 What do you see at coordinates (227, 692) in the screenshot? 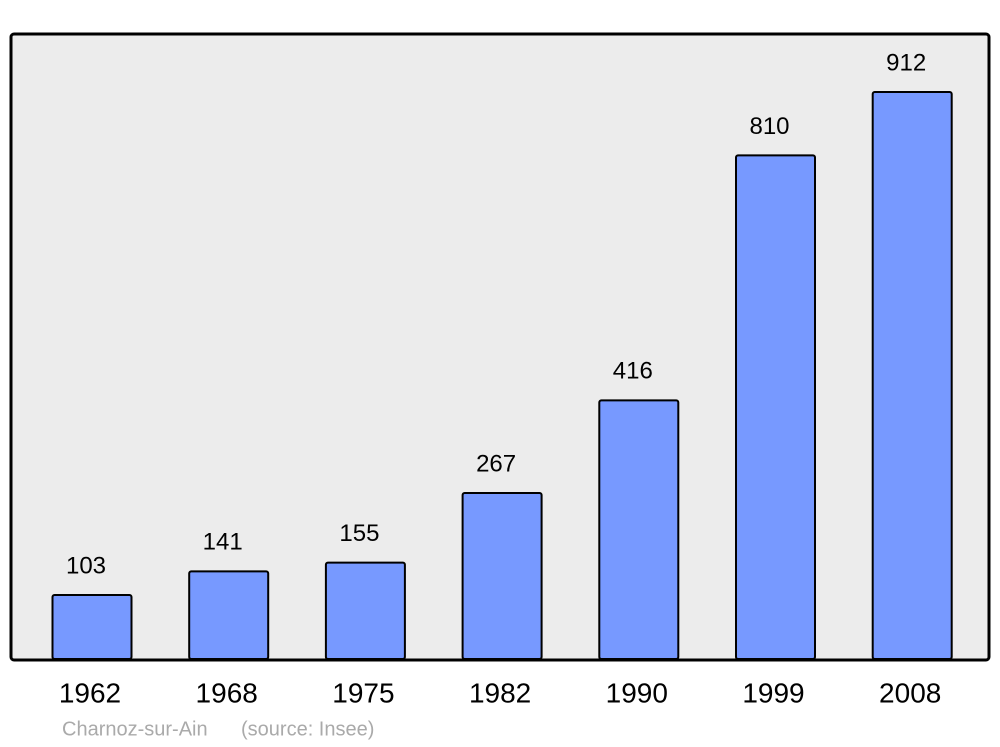
I see `x-tick-label: 1968` at bounding box center [227, 692].